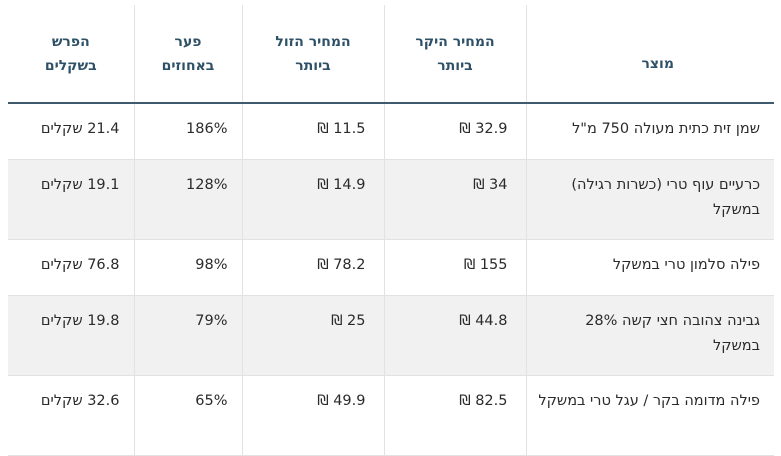  I want to click on cell-gap-percent: 186%, so click(188, 131).